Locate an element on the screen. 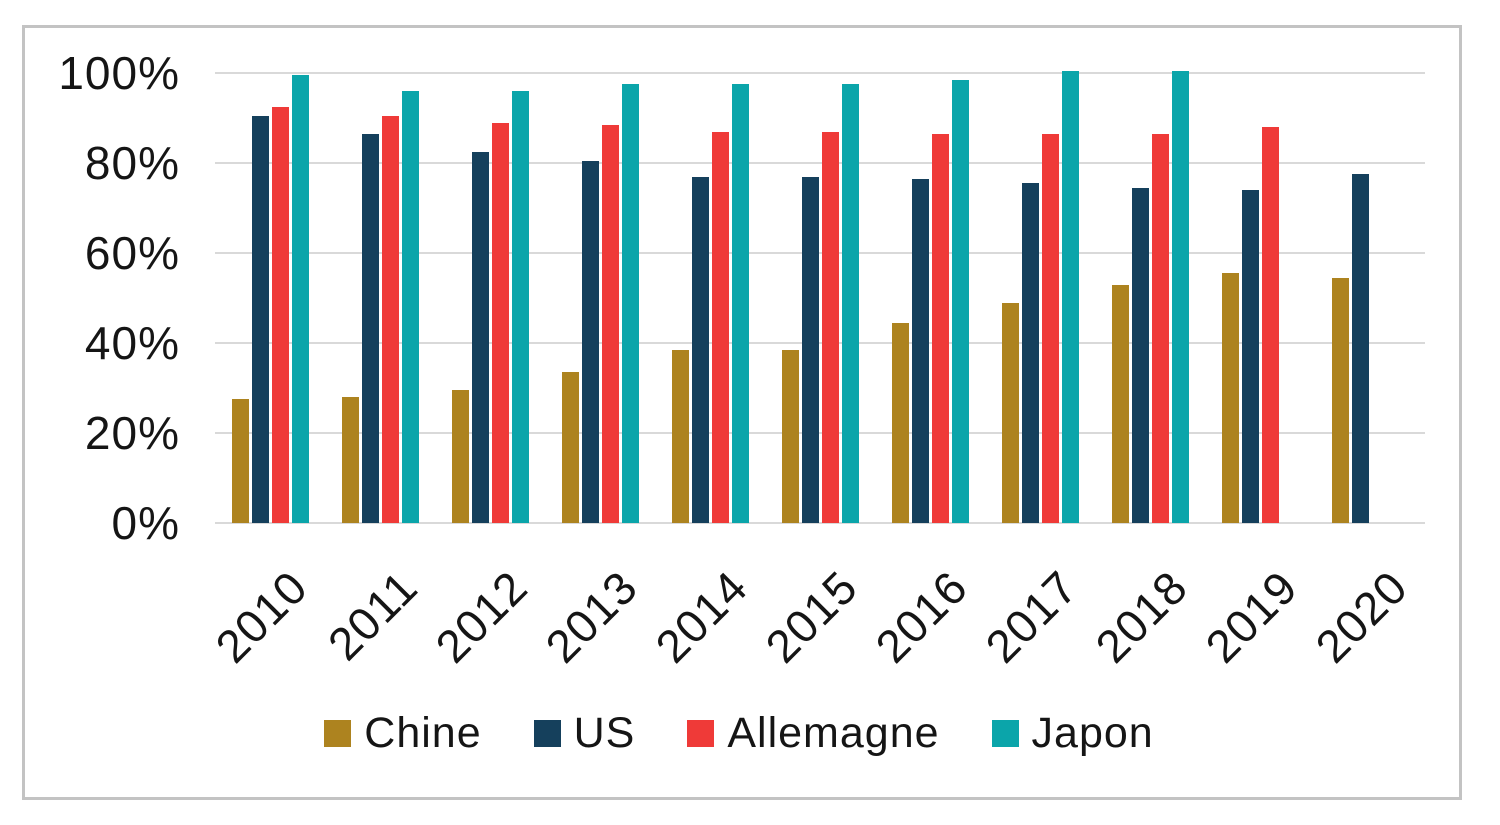 Image resolution: width=1500 pixels, height=825 pixels. bar-group-2016 is located at coordinates (930, 298).